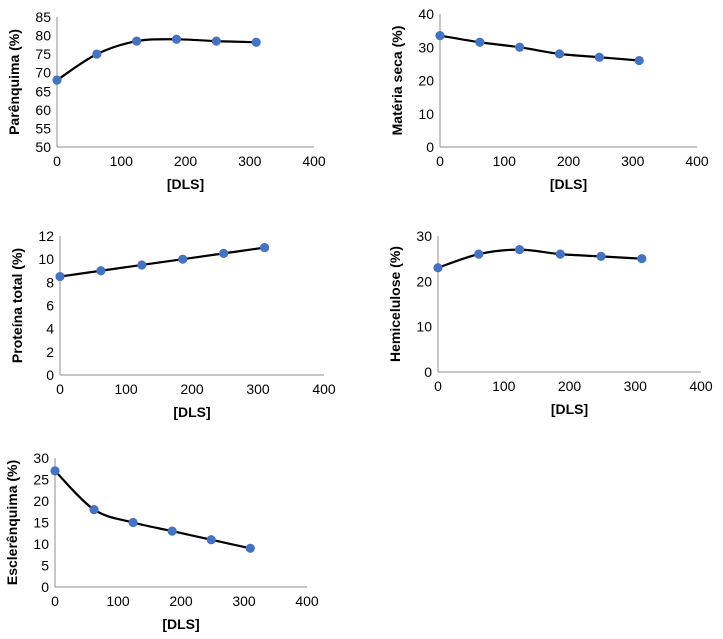 Image resolution: width=723 pixels, height=639 pixels. Describe the element at coordinates (43, 147) in the screenshot. I see `y-tick-label: 50` at that location.